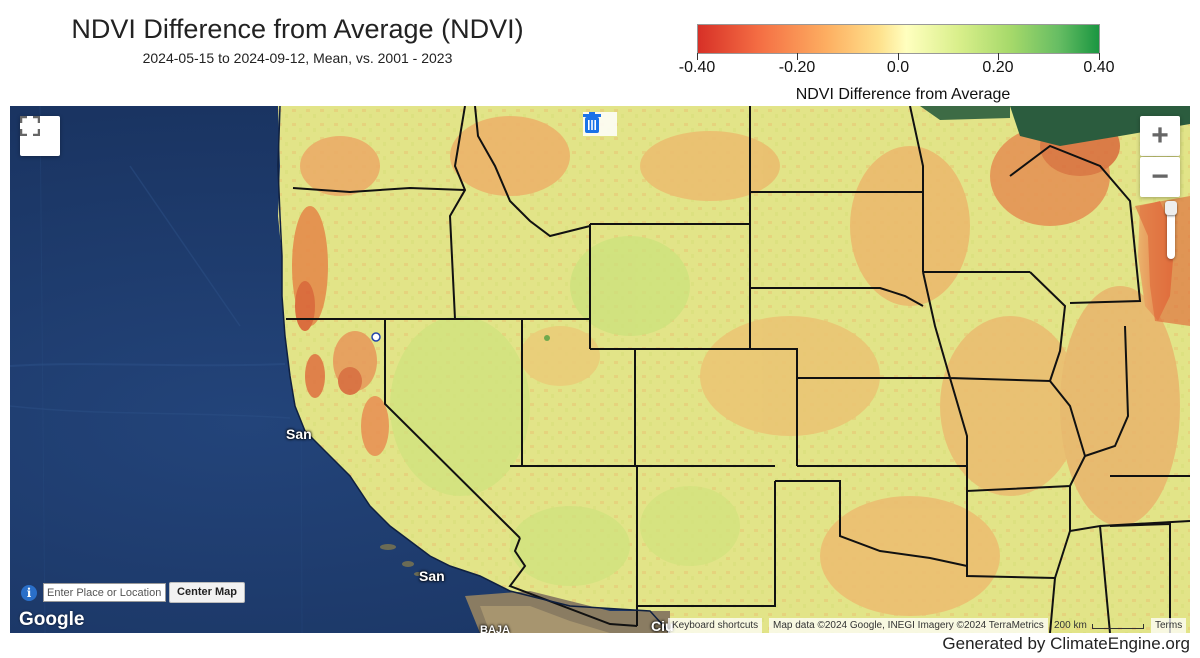 This screenshot has width=1200, height=658. I want to click on footer-credit: Generated by ClimateEngine.org, so click(1066, 643).